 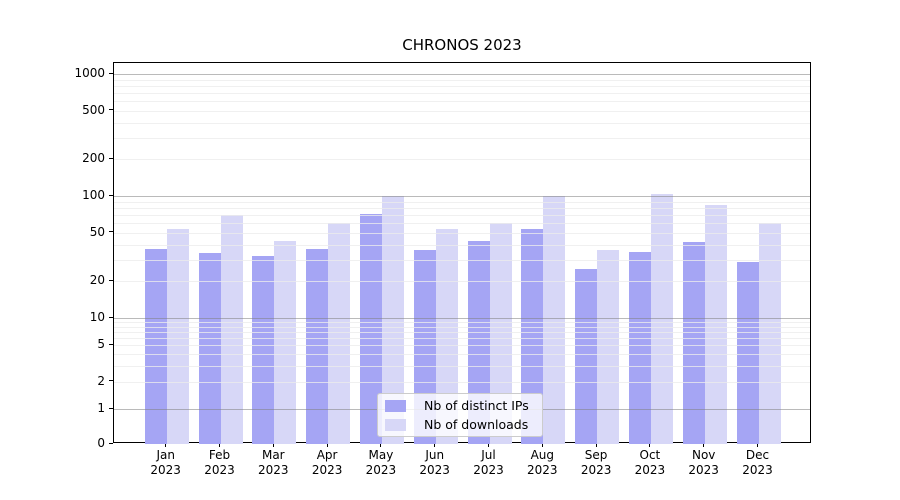 I want to click on bar-downloads-jan, so click(x=177, y=336).